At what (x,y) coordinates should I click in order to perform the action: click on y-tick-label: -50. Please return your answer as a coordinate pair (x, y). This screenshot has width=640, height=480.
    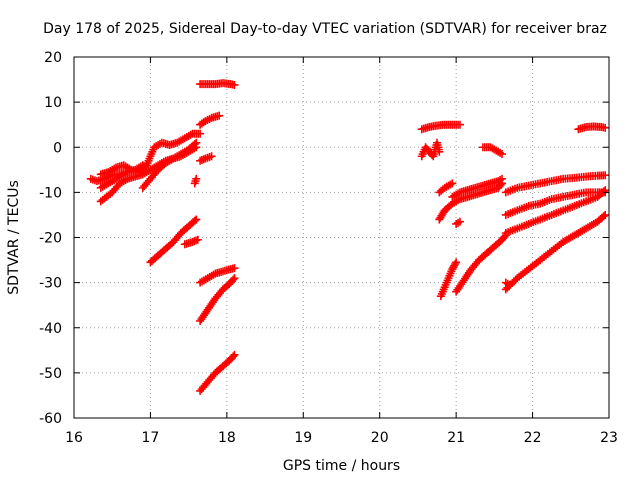
    Looking at the image, I should click on (50, 374).